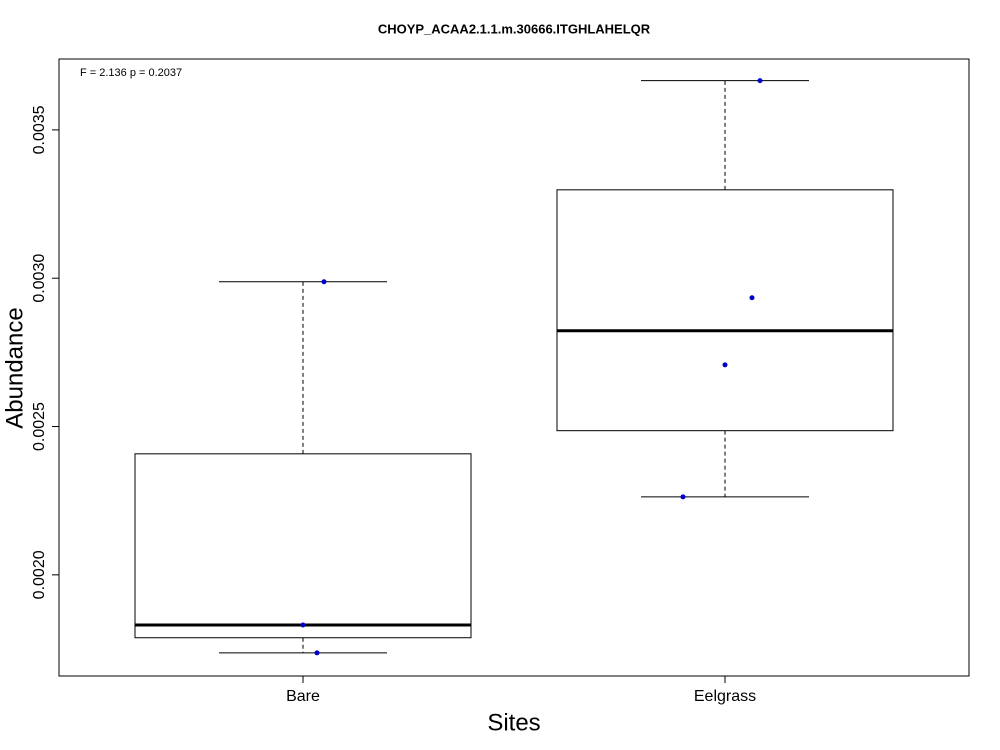  I want to click on y-tick-label: 0.0025, so click(39, 426).